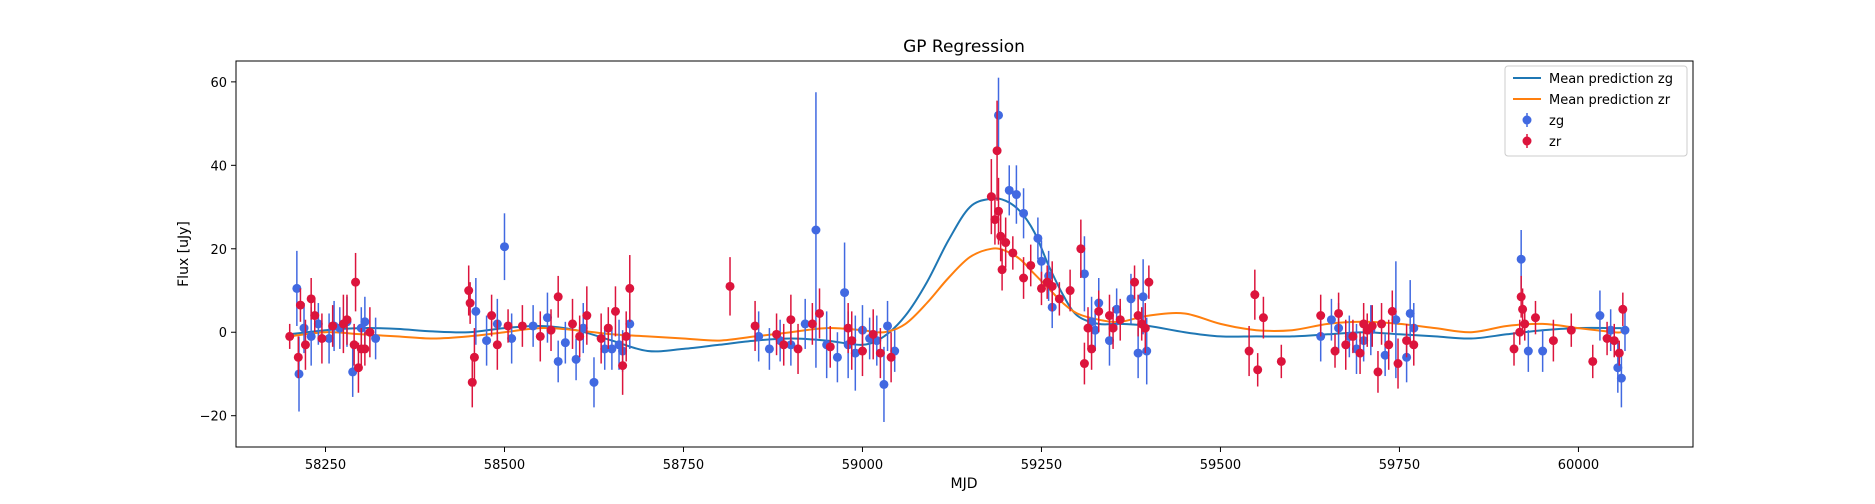 The image size is (1875, 504). I want to click on x-axis-label: MJD, so click(964, 484).